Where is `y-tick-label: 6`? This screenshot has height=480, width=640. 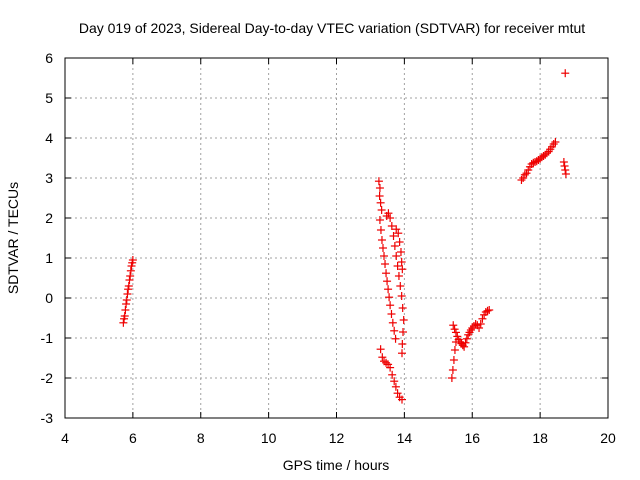
y-tick-label: 6 is located at coordinates (49, 58).